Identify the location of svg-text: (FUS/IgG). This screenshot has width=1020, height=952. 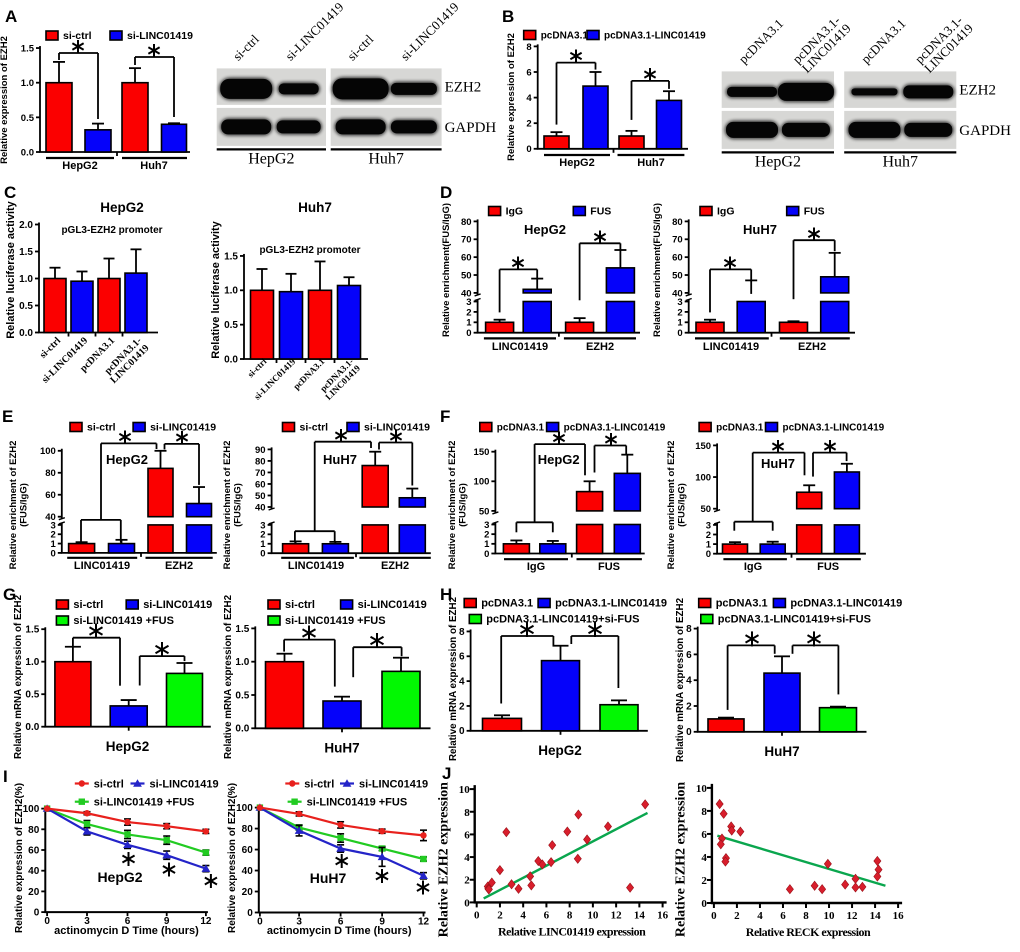
(682, 505).